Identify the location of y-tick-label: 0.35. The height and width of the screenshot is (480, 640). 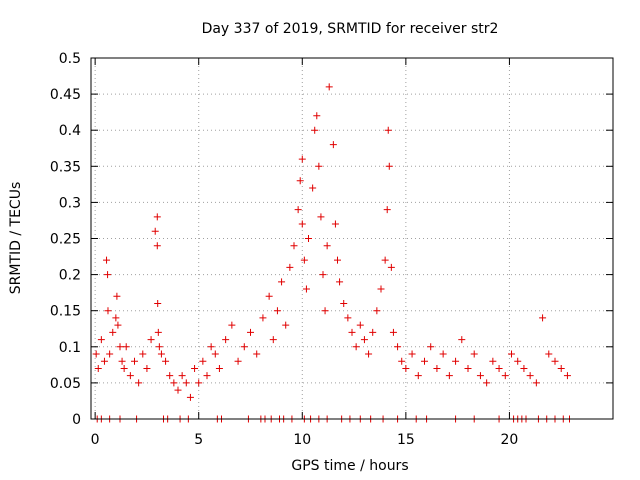
(65, 167).